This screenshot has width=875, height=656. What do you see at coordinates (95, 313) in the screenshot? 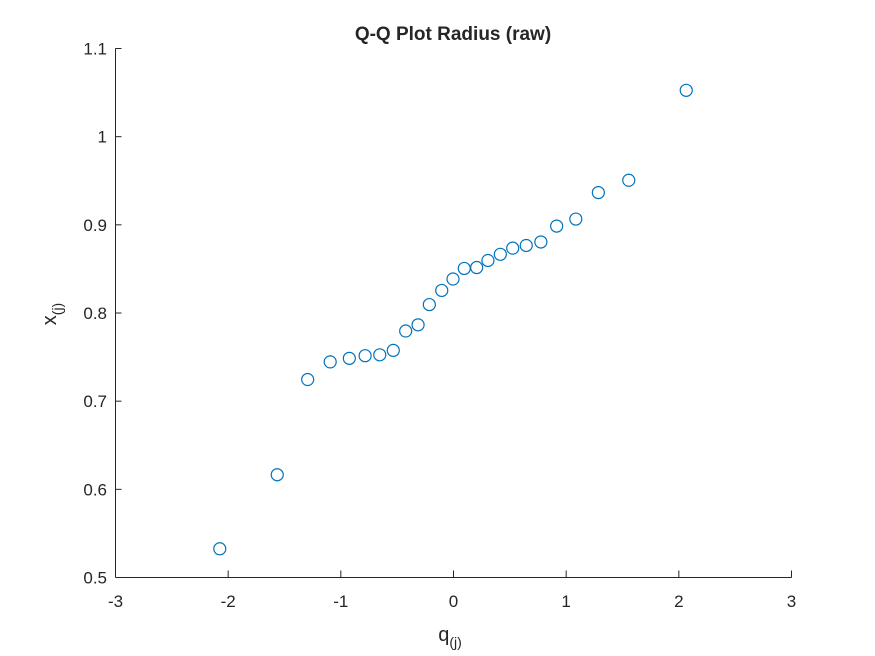
I see `y-tick-label: 0.8` at bounding box center [95, 313].